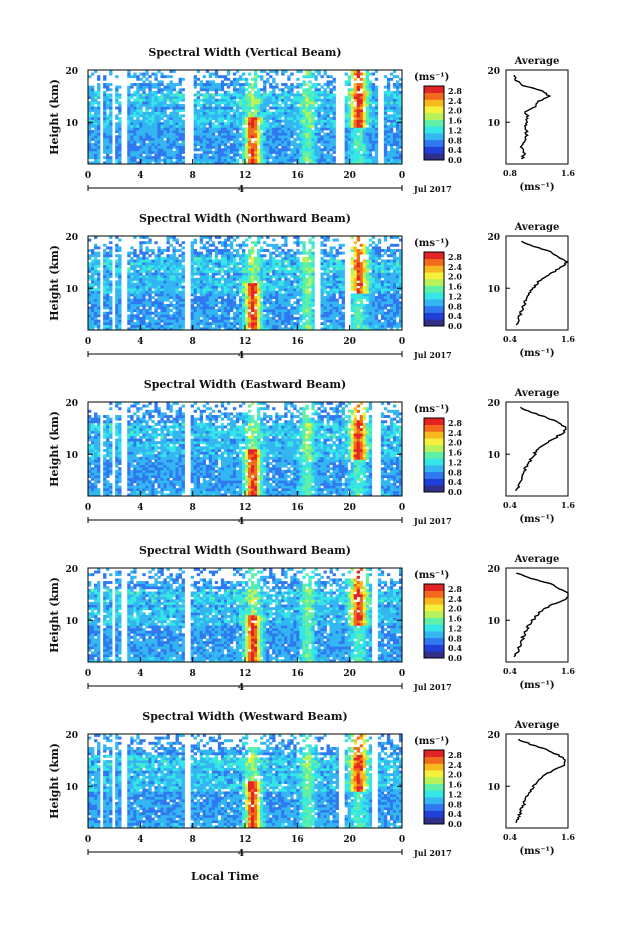 Image resolution: width=624 pixels, height=929 pixels. What do you see at coordinates (432, 189) in the screenshot?
I see `date-label: Jul 2017` at bounding box center [432, 189].